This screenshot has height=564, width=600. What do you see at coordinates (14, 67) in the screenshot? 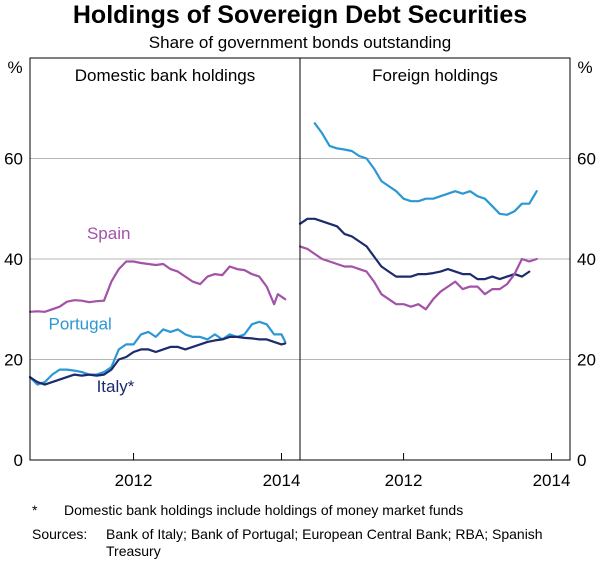
I see `y-unit-left: %` at bounding box center [14, 67].